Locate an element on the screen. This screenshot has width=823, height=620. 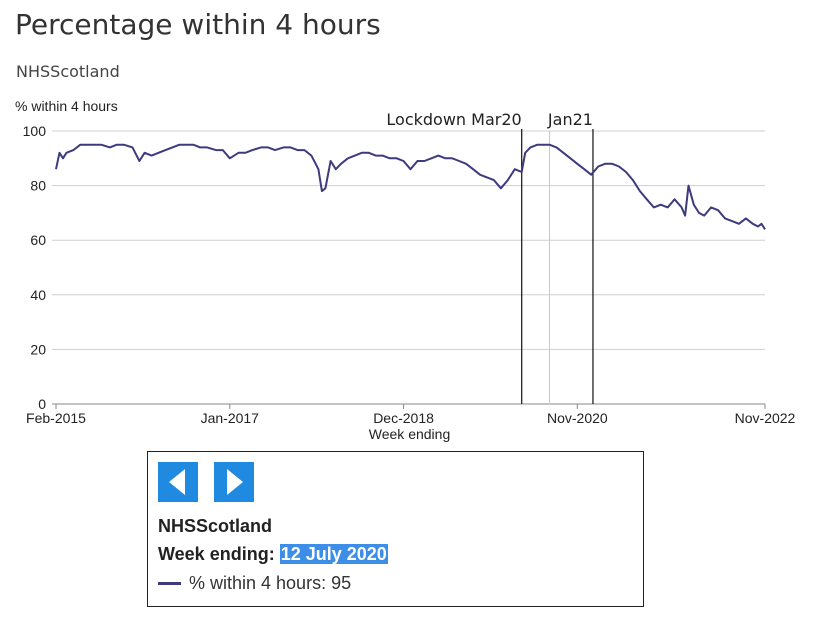
chevron-left-icon is located at coordinates (177, 482).